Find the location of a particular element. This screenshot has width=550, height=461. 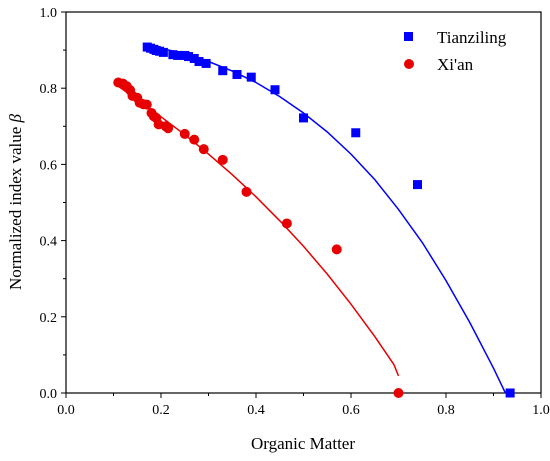

y-tick-label: 0.8 is located at coordinates (49, 89).